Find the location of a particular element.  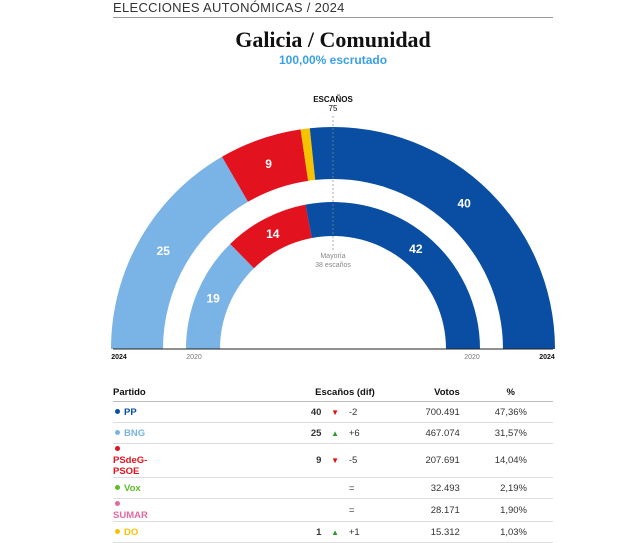

pct-cell: 1,03% is located at coordinates (506, 532).